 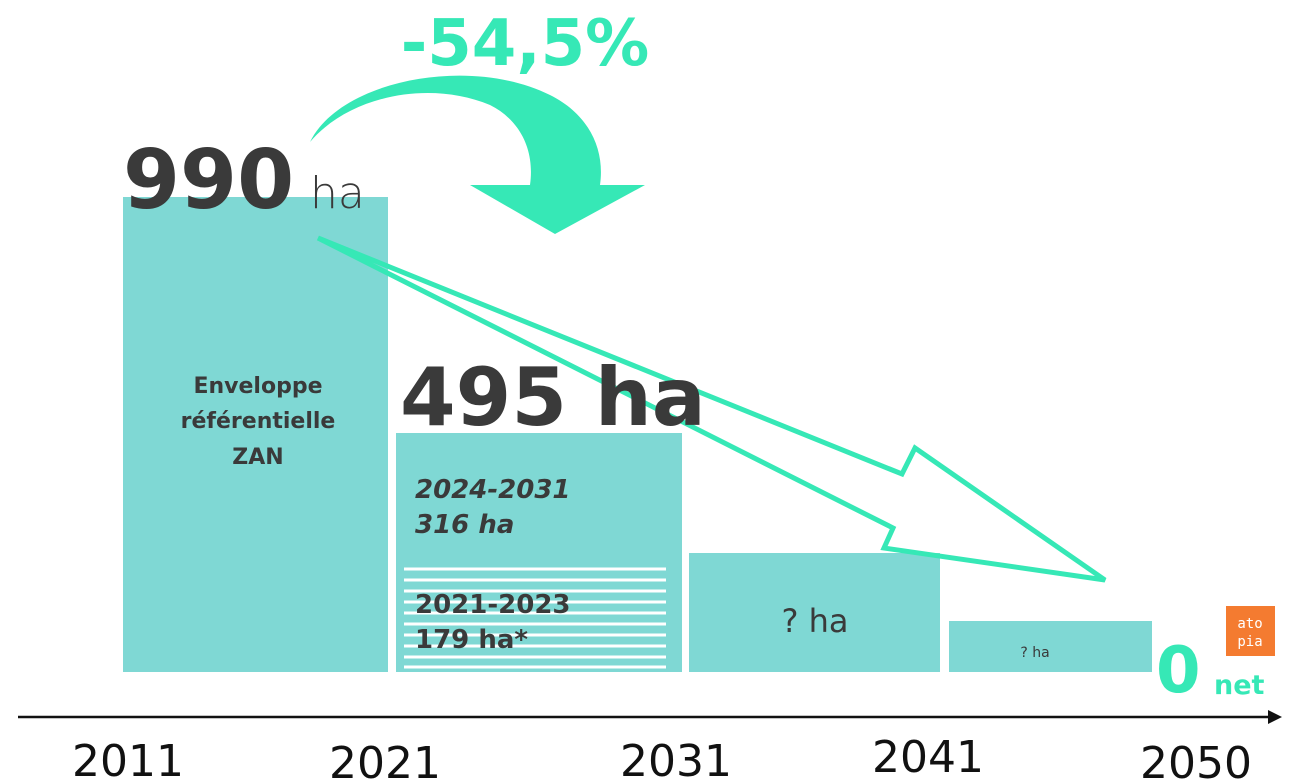 I want to click on axis-label: 2041, so click(x=928, y=756).